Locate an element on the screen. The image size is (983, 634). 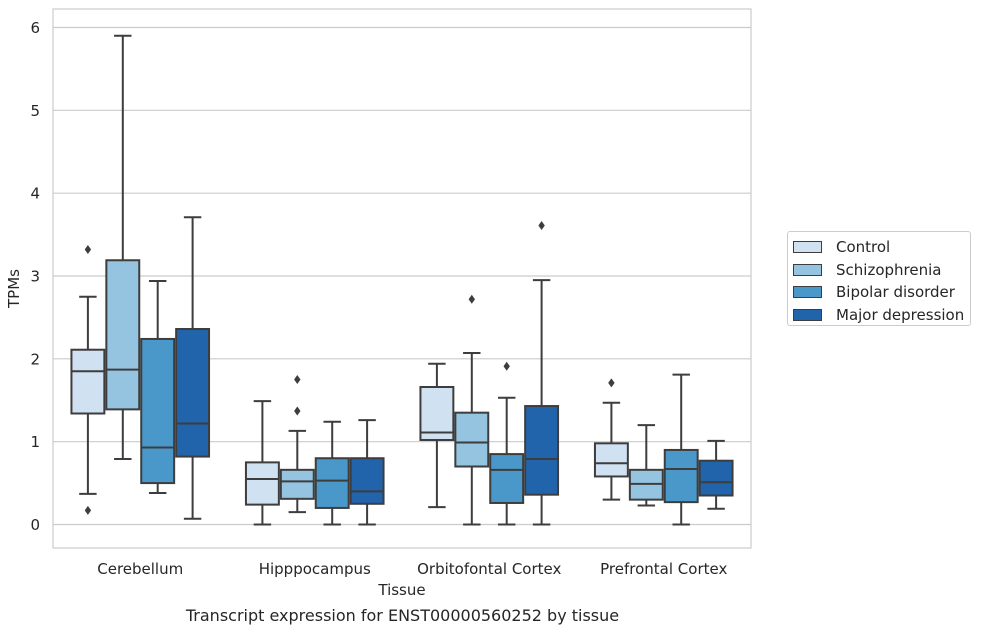
box-bipolar-disorder-orbitofontal-cortex is located at coordinates (507, 443).